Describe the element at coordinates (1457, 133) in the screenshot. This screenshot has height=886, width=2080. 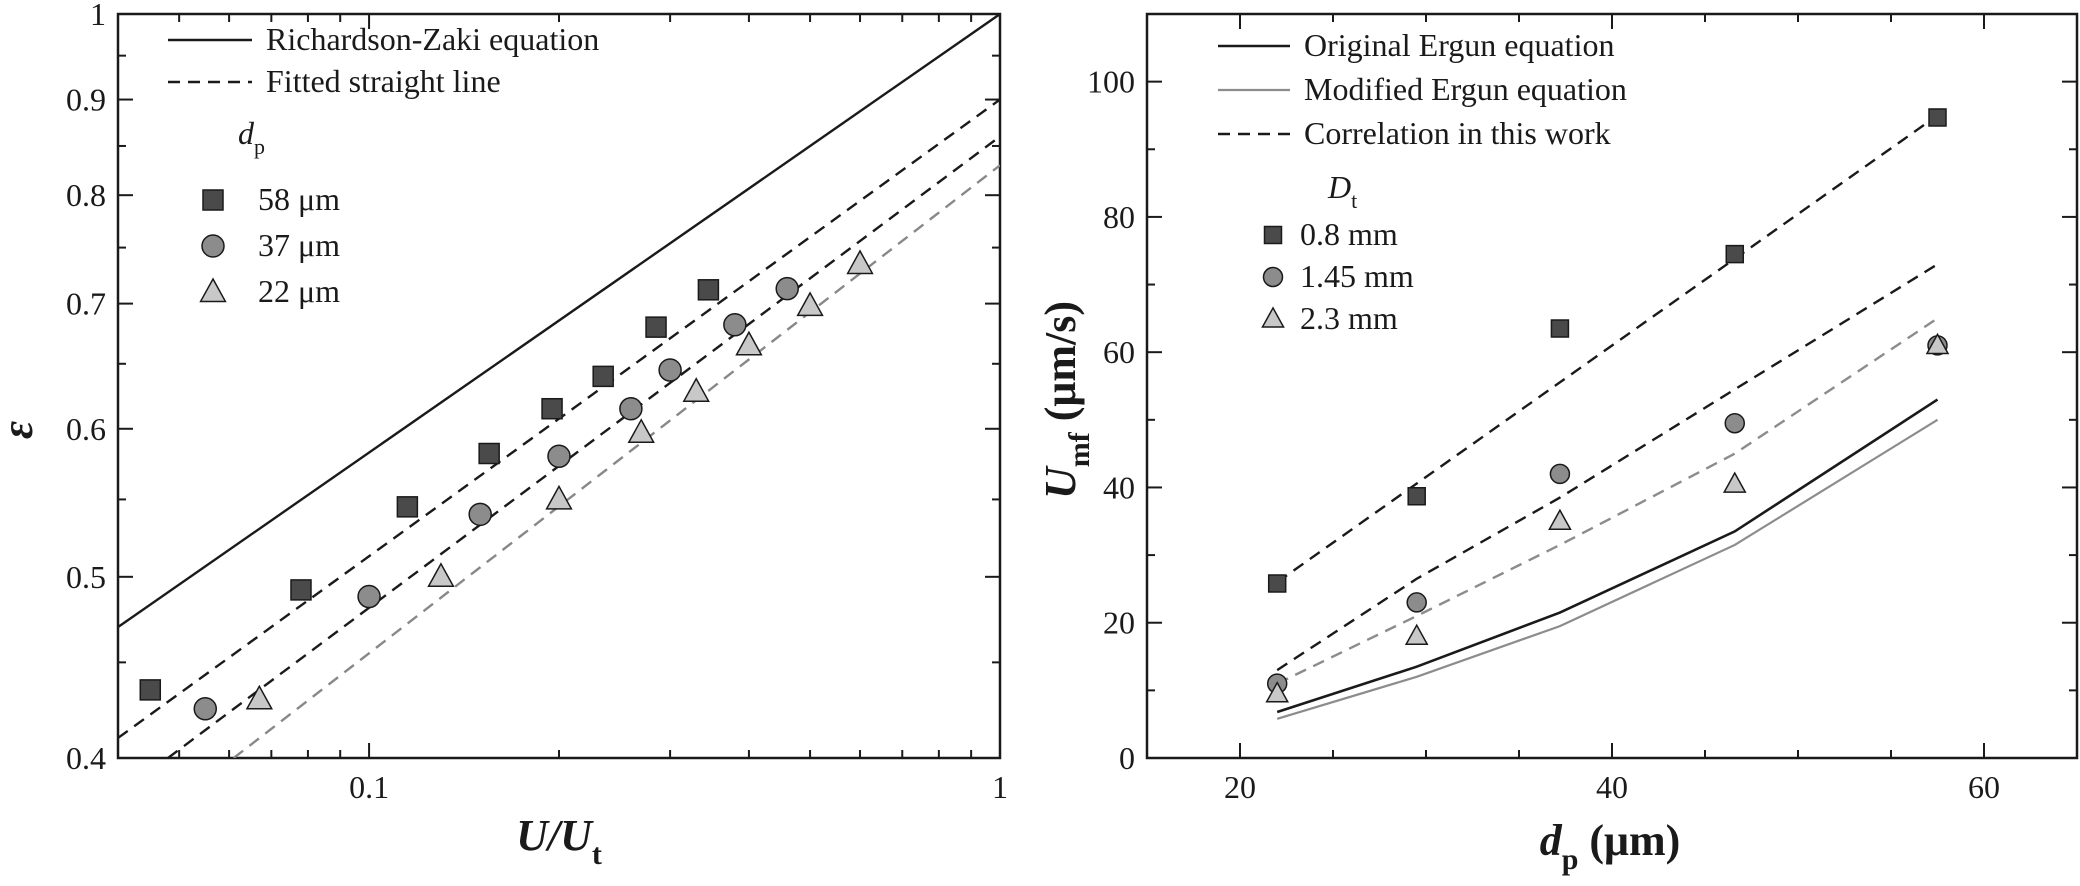
I see `legend-label: Correlation in this work` at that location.